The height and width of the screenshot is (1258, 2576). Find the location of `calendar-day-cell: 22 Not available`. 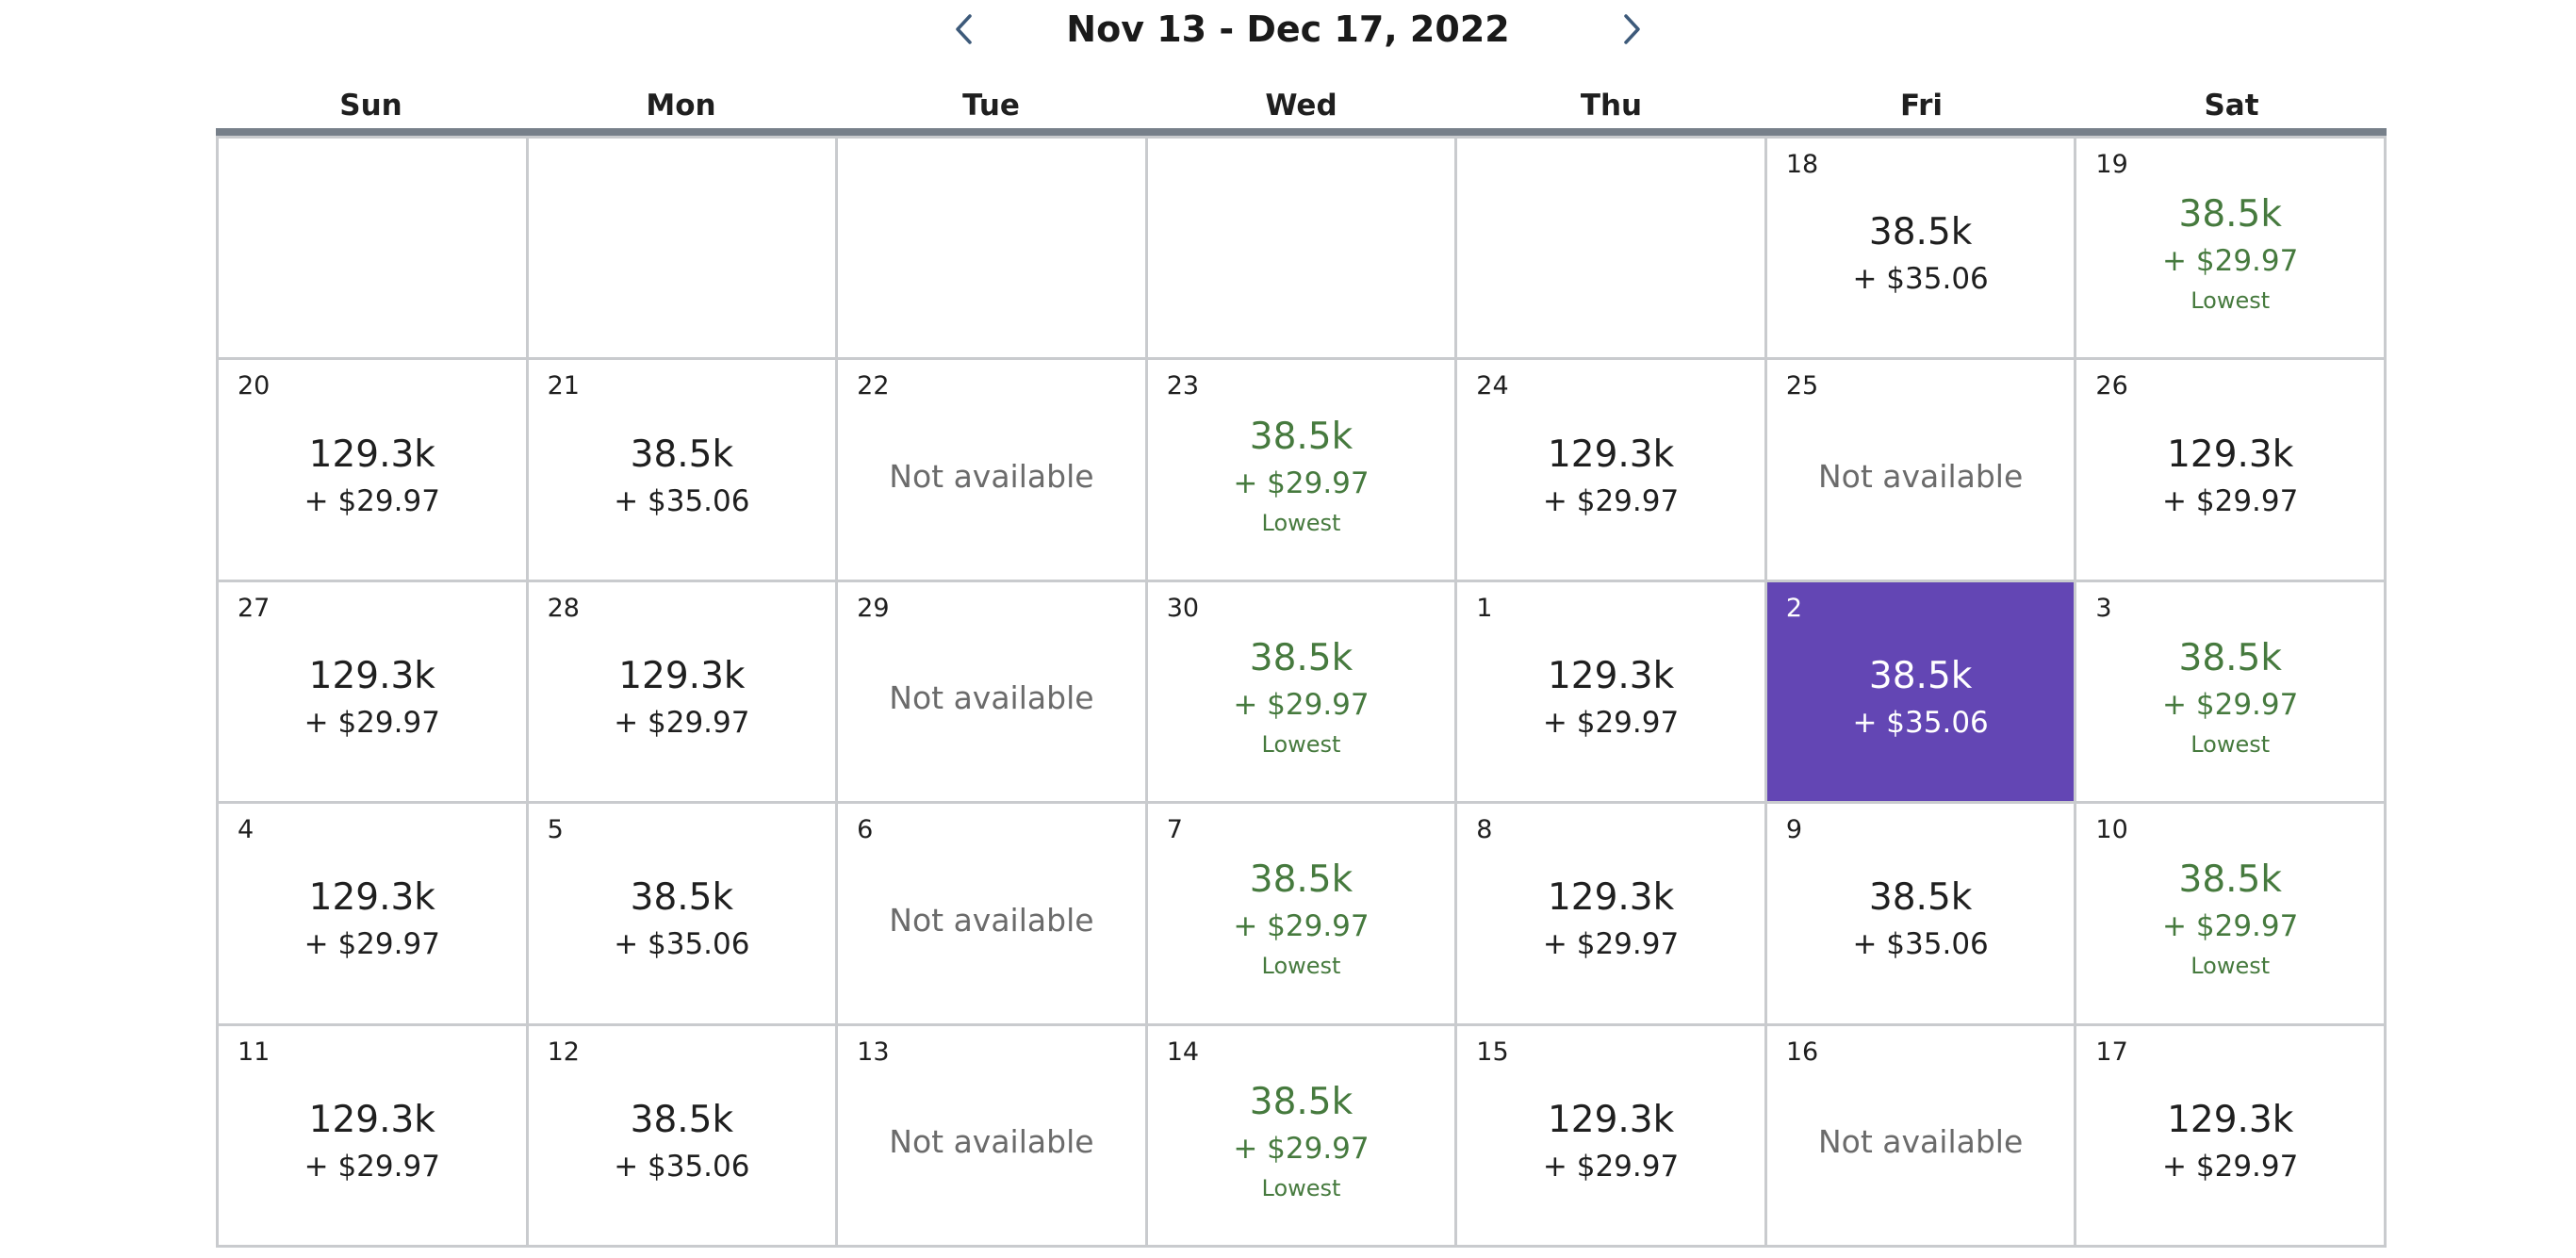

calendar-day-cell: 22 Not available is located at coordinates (993, 468).